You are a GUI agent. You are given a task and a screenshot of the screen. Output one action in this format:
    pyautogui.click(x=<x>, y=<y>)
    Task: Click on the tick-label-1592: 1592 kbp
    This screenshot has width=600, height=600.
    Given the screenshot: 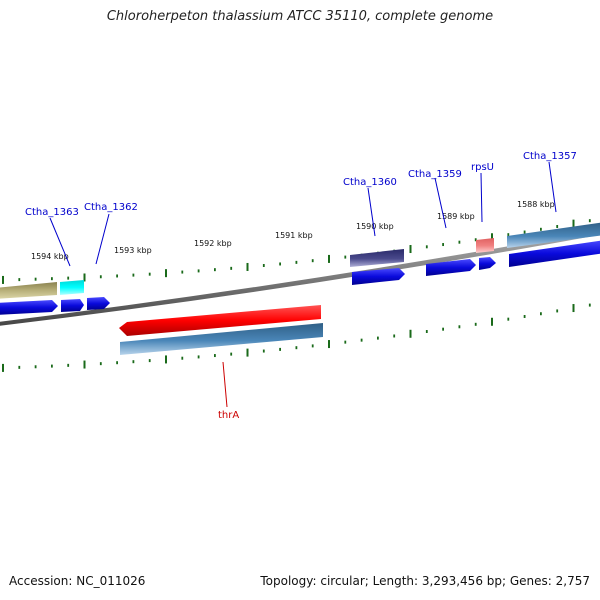 What is the action you would take?
    pyautogui.click(x=213, y=243)
    